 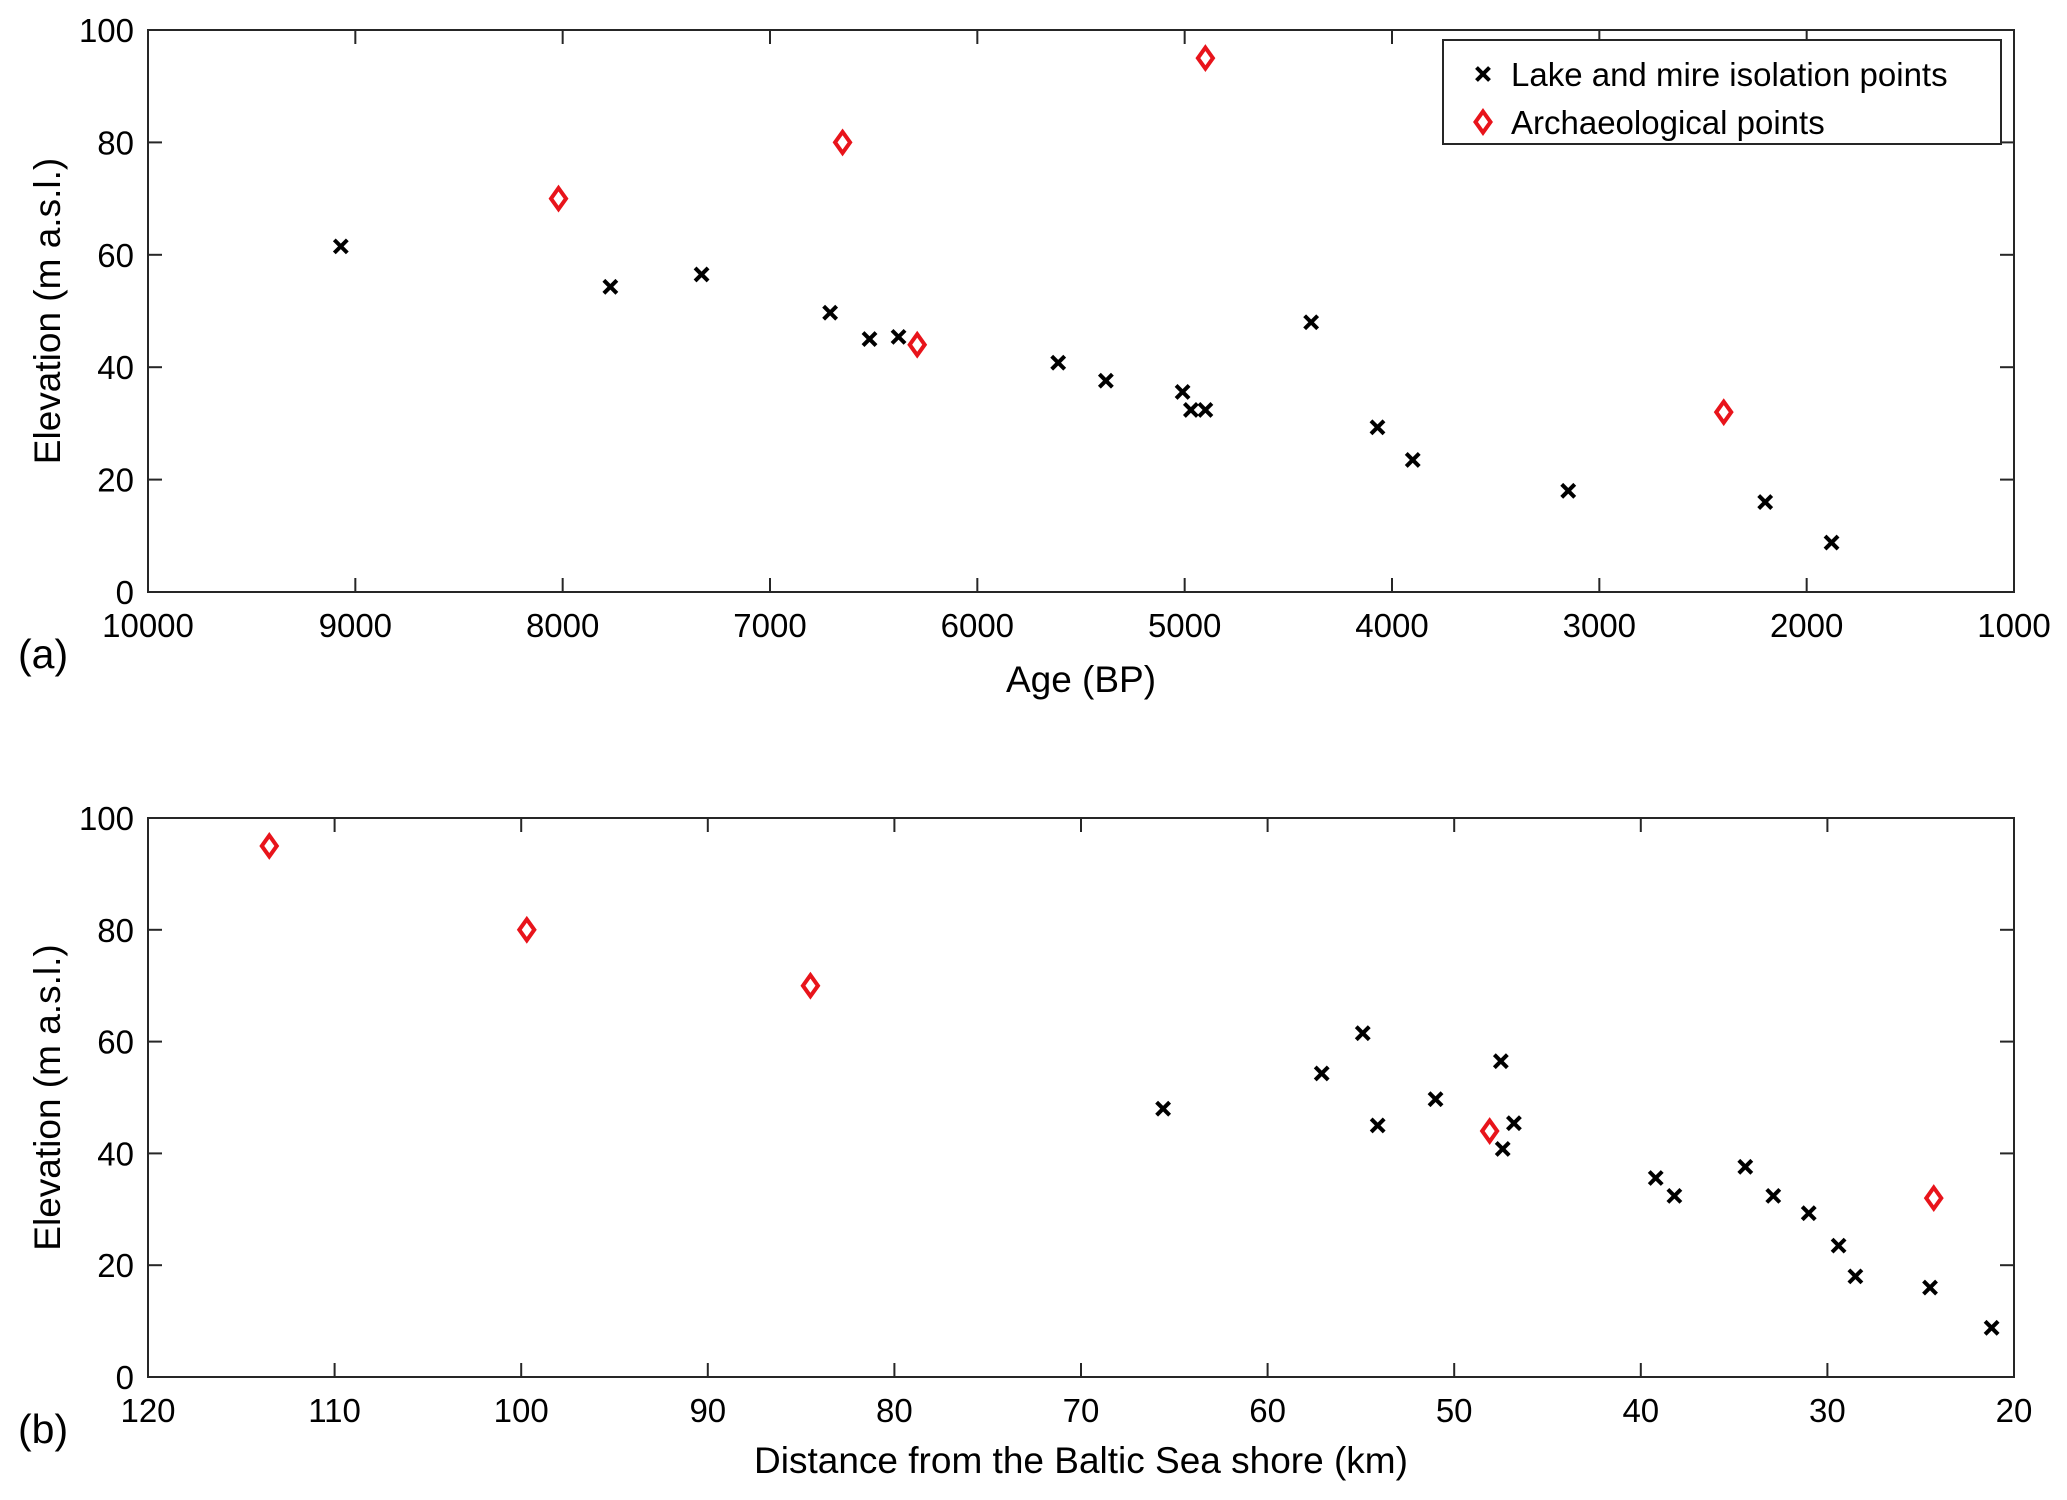 I want to click on x-tick-label: 50, so click(x=1454, y=1410).